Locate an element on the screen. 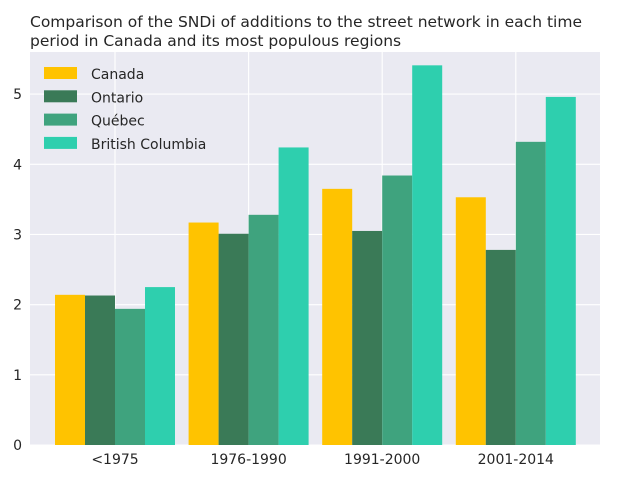 The image size is (640, 480). y-axis: 0 1 2 3 4 5 is located at coordinates (17, 270).